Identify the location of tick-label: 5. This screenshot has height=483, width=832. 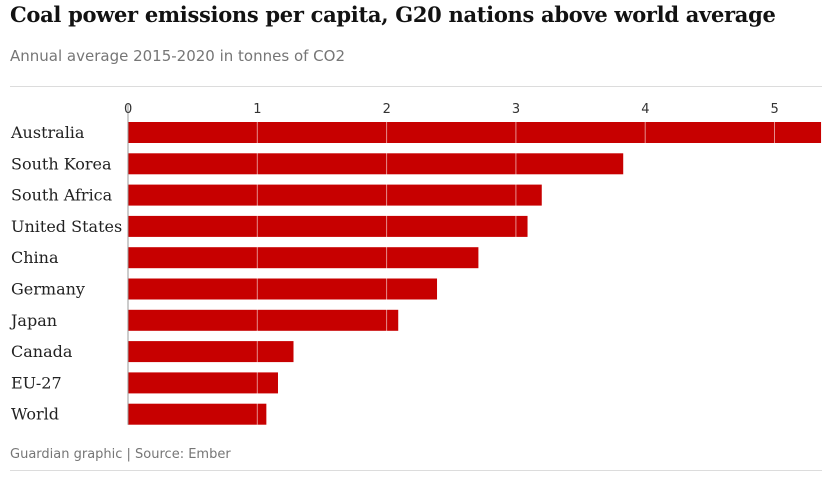
(775, 109).